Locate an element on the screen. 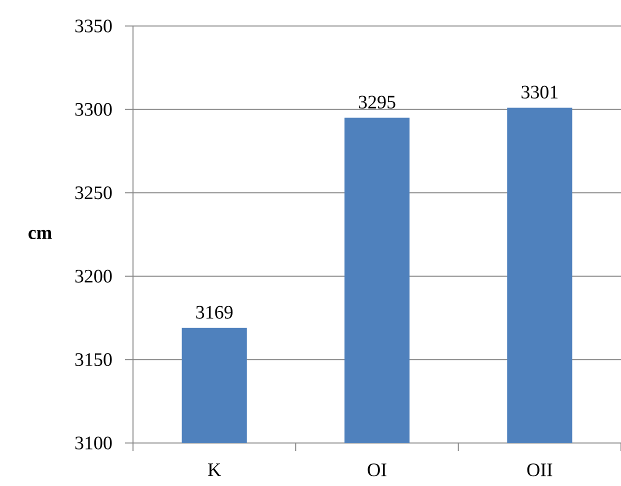  y-tick-label: 3100 is located at coordinates (93, 443).